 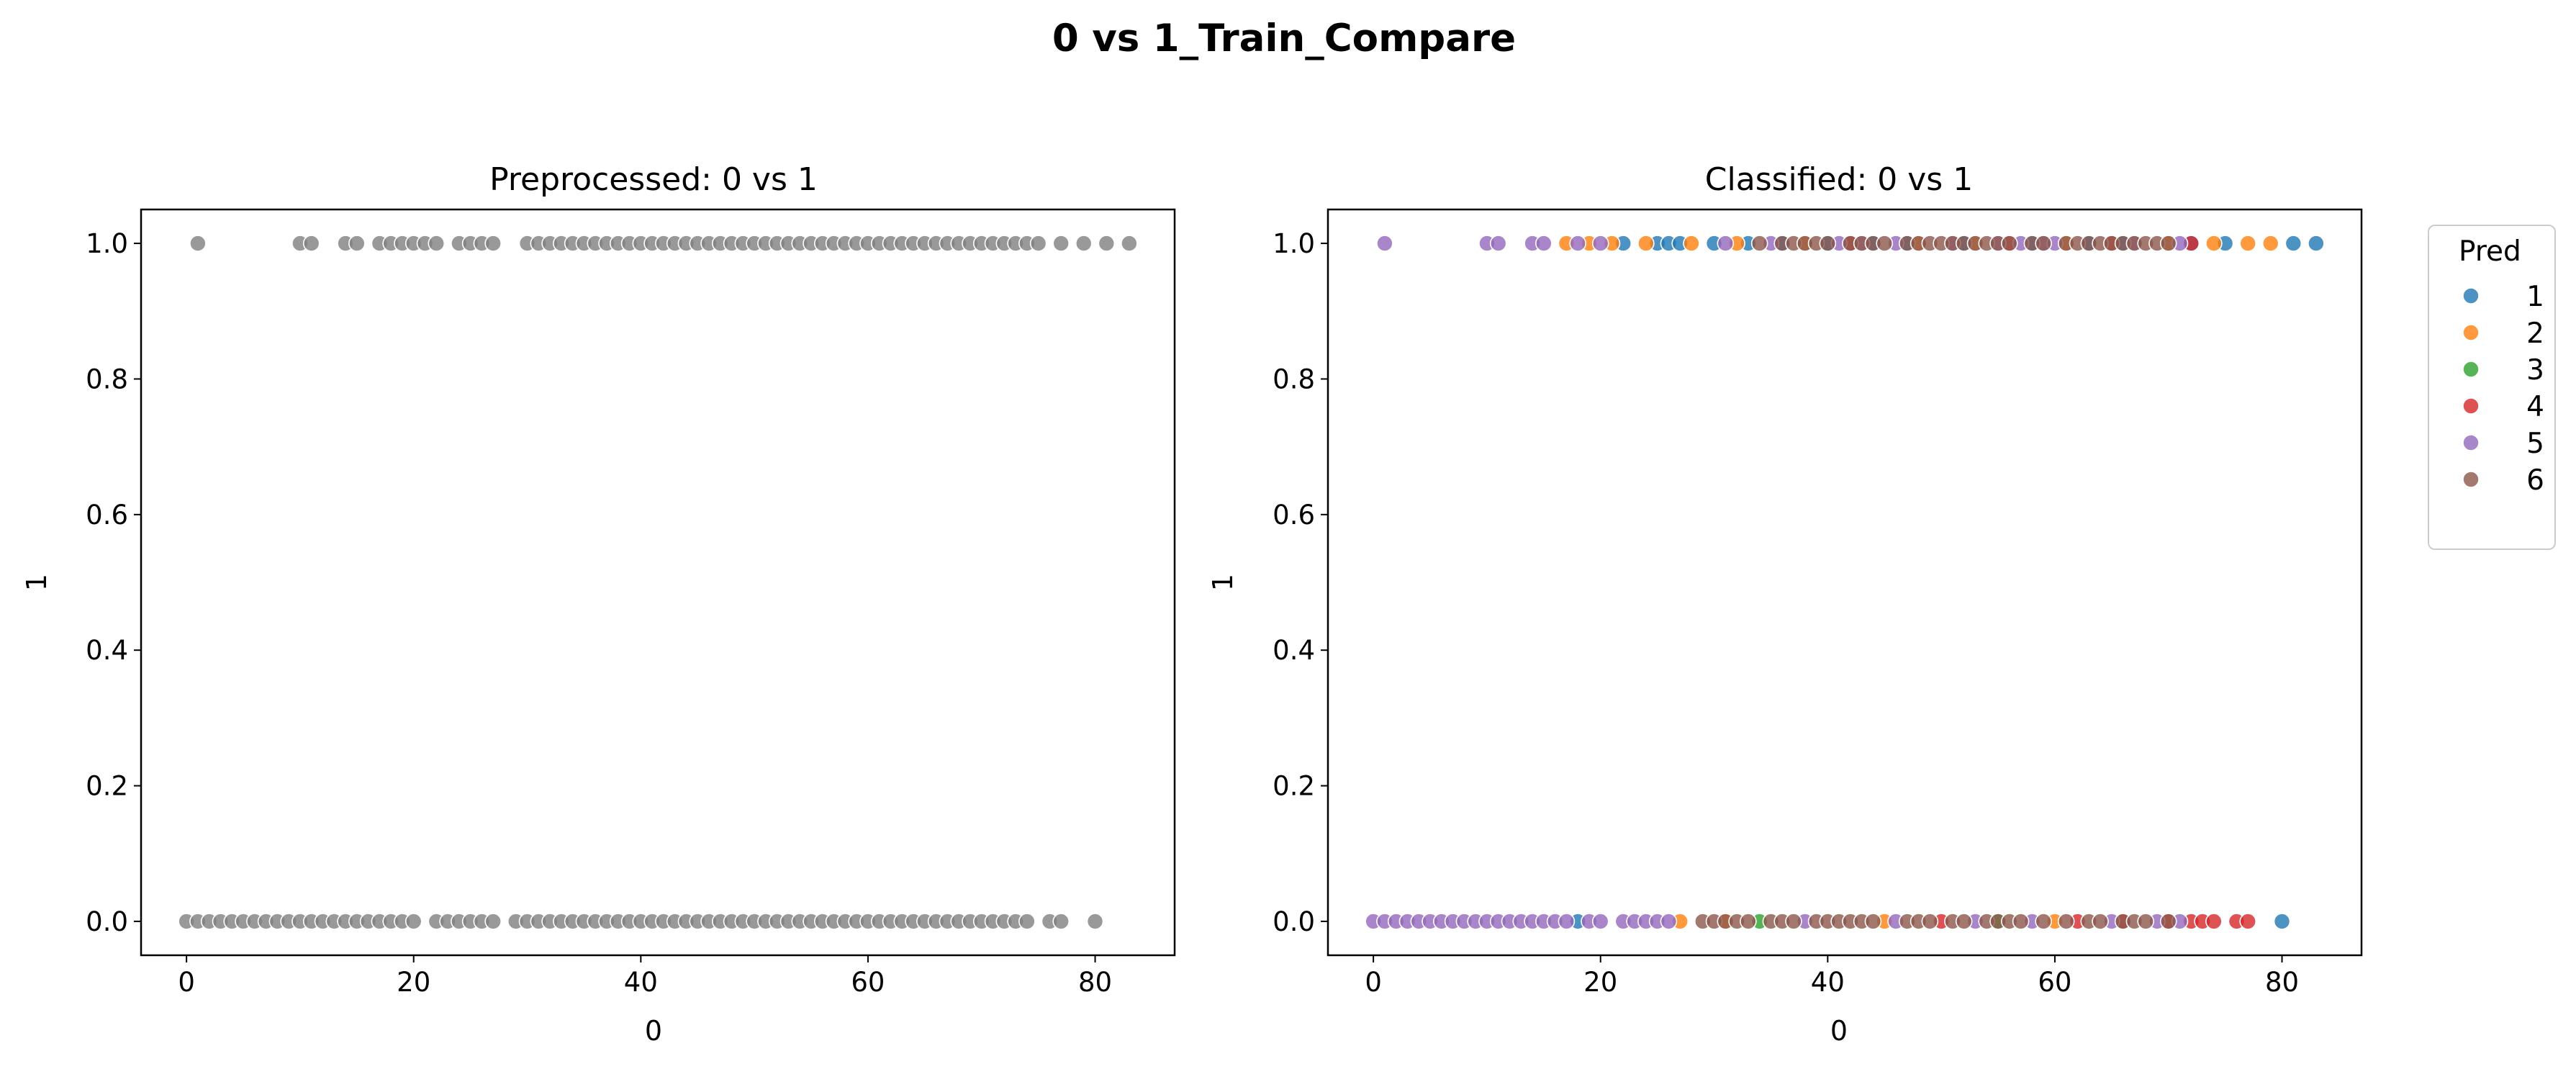 What do you see at coordinates (653, 179) in the screenshot?
I see `preprocessed-title: Preprocessed: 0 vs 1` at bounding box center [653, 179].